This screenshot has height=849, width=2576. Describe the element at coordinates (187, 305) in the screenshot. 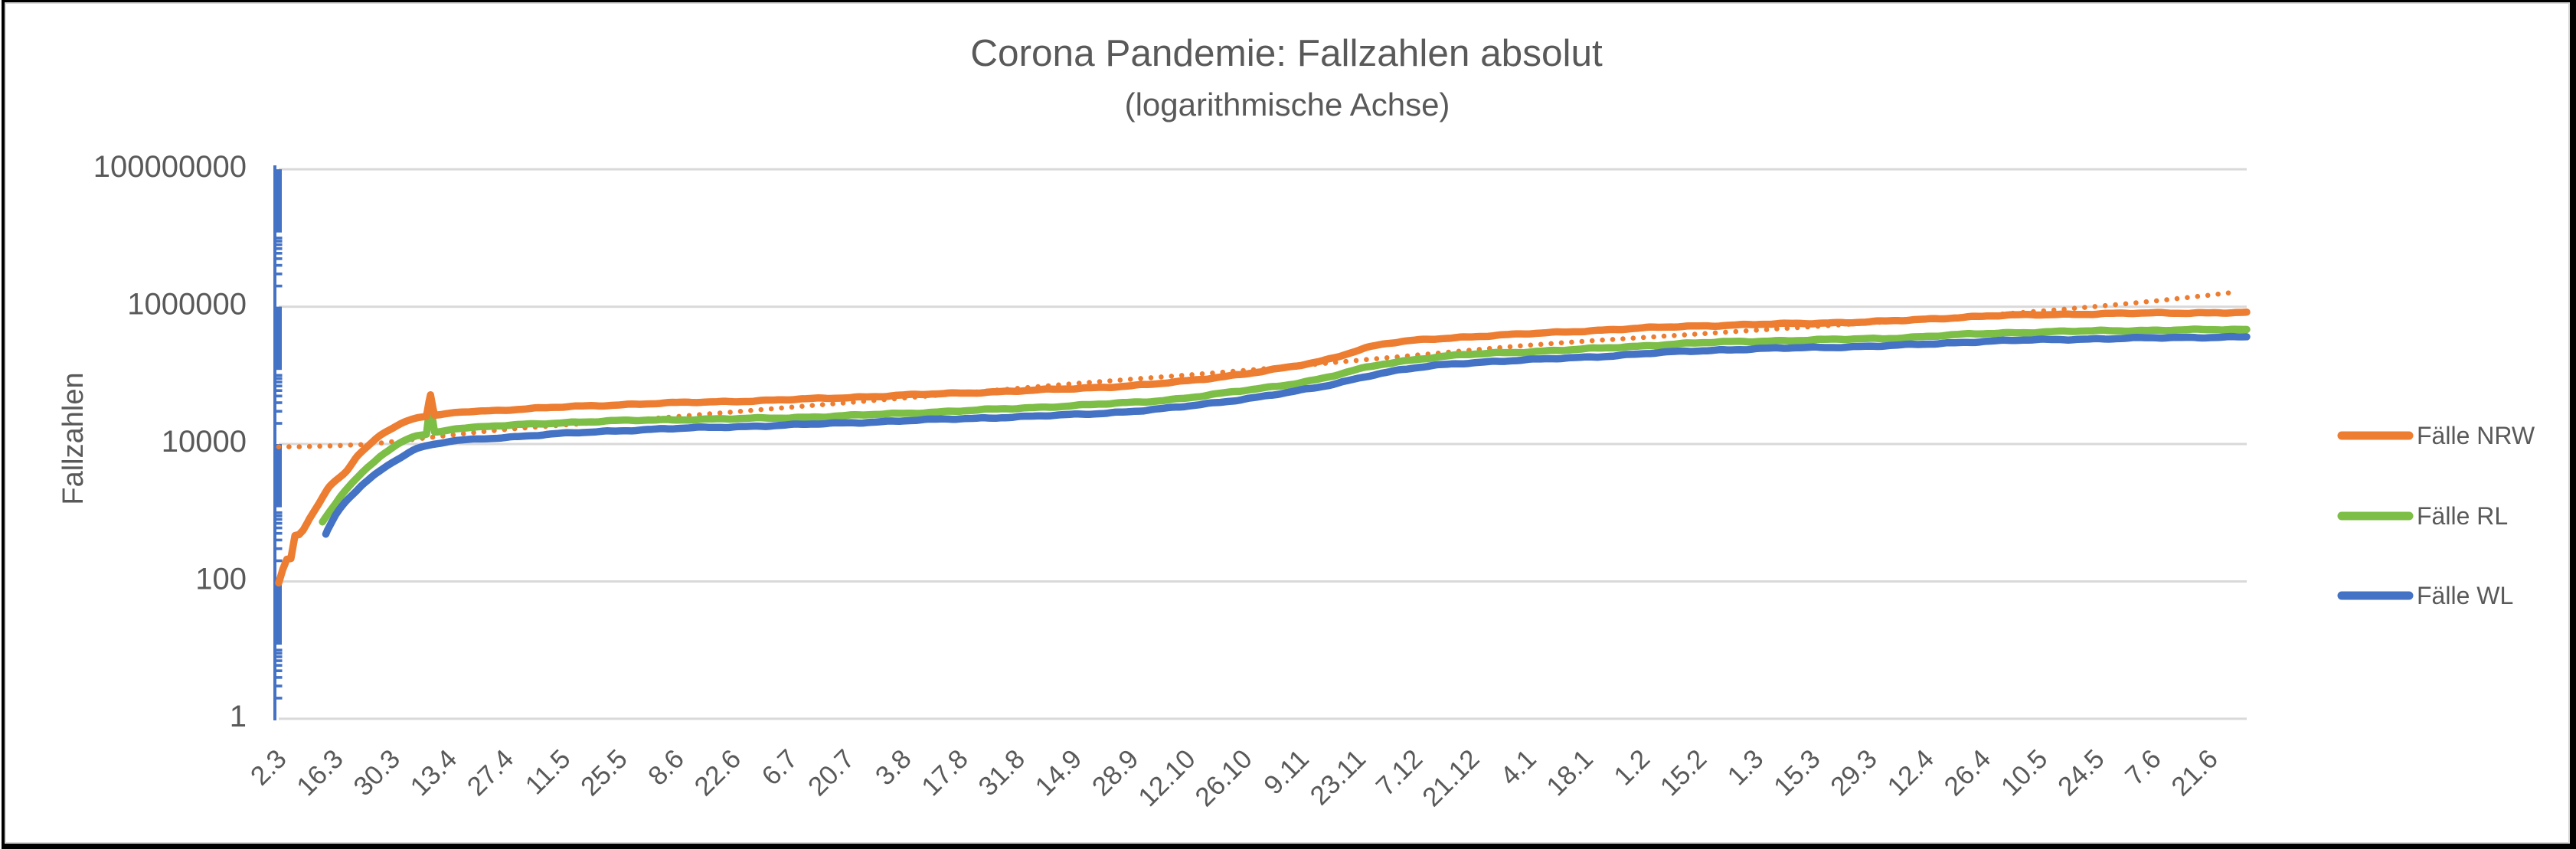

I see `svg-text: 1000000` at that location.